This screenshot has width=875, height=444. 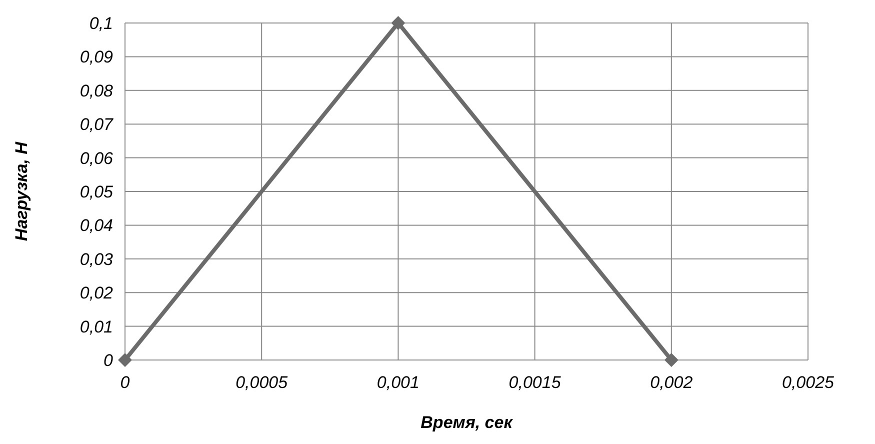 What do you see at coordinates (262, 382) in the screenshot?
I see `x-tick-label: 0,0005` at bounding box center [262, 382].